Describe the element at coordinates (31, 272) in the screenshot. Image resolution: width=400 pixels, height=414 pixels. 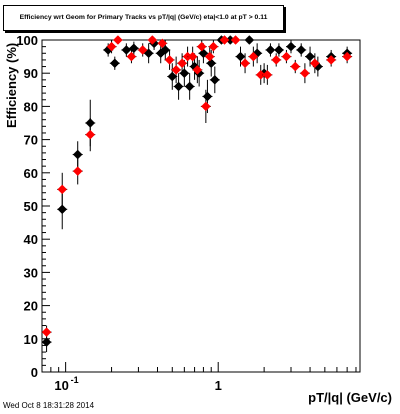
I see `y-tick-label: 30` at that location.